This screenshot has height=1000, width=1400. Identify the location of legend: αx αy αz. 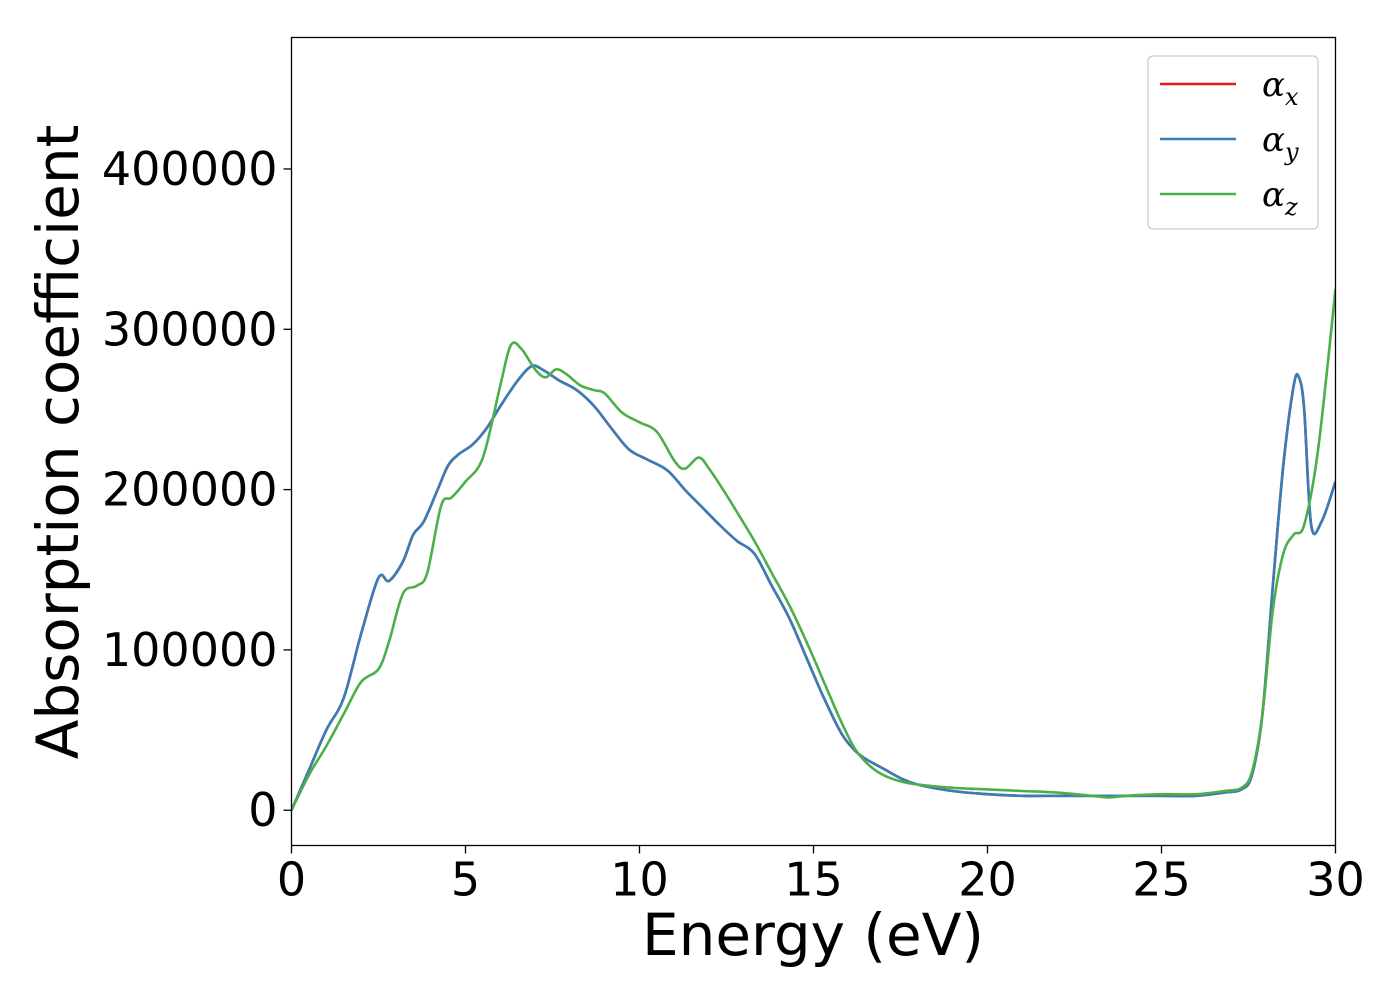
(1233, 142).